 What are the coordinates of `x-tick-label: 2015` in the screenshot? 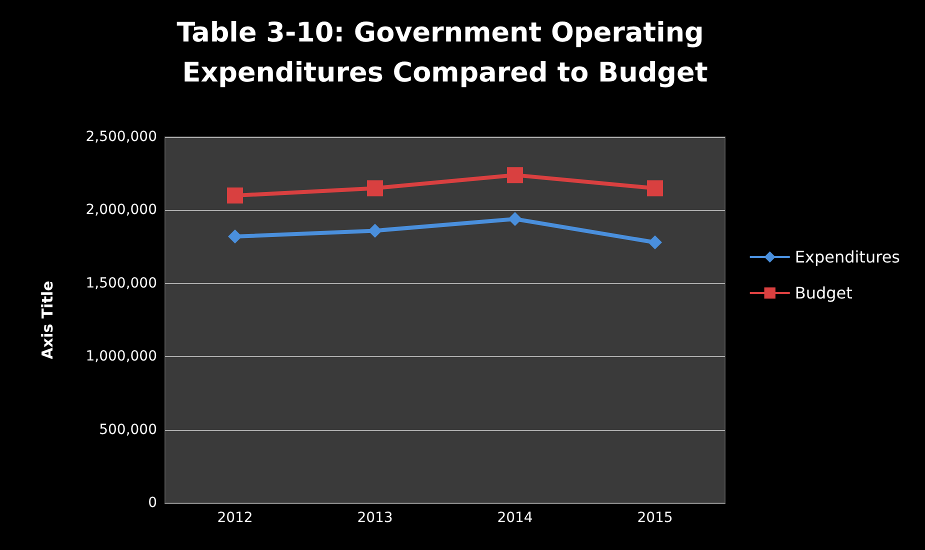 It's located at (655, 518).